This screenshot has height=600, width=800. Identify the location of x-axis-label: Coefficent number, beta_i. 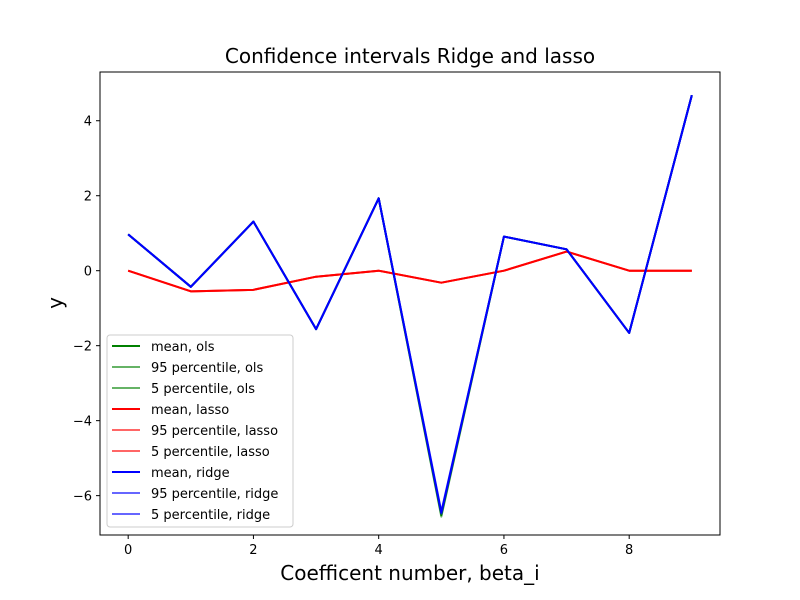
(409, 573).